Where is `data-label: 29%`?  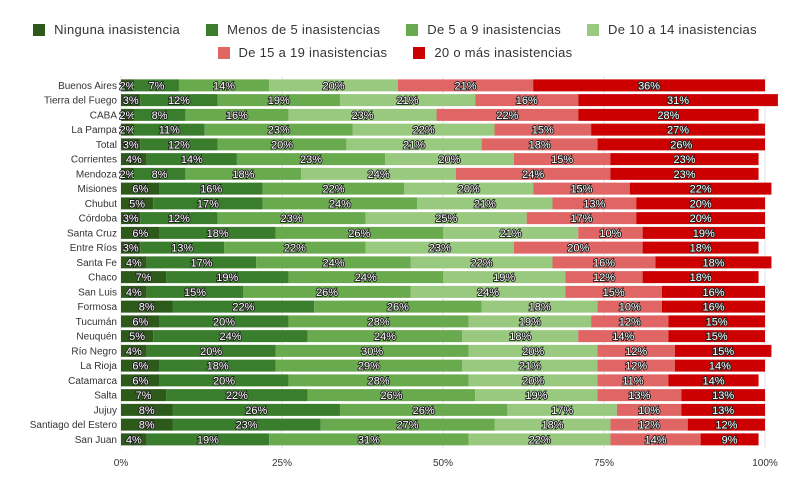
data-label: 29% is located at coordinates (369, 367).